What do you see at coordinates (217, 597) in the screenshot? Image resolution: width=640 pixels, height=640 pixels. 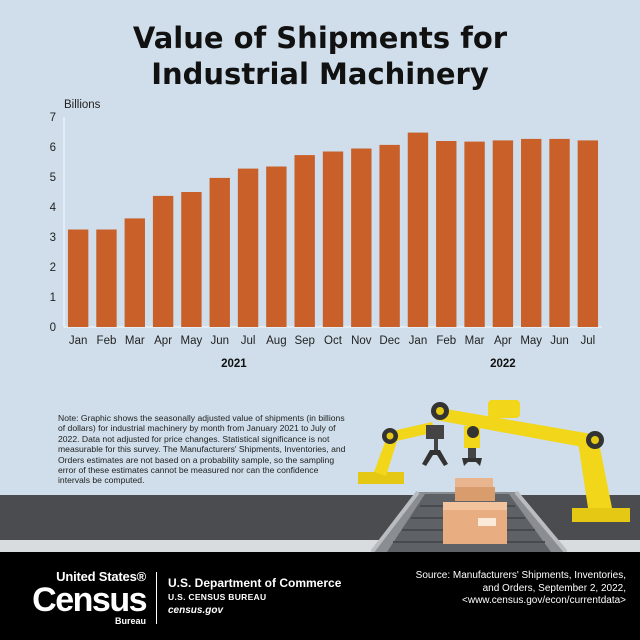 I see `bureau-name: U.S. CENSUS BUREAU` at bounding box center [217, 597].